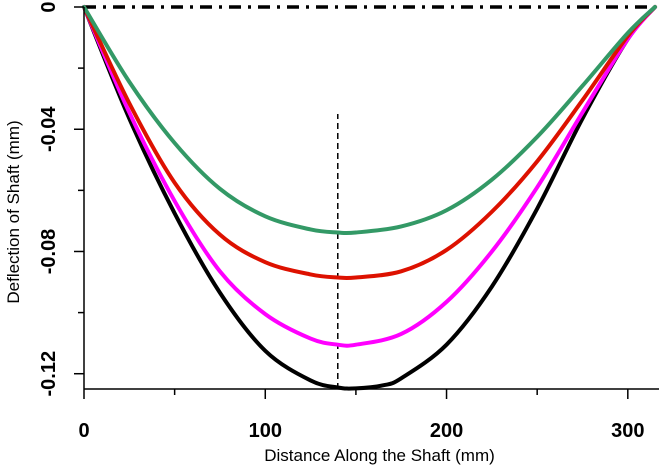 The height and width of the screenshot is (468, 664). What do you see at coordinates (49, 6) in the screenshot?
I see `y-tick-label: 0` at bounding box center [49, 6].